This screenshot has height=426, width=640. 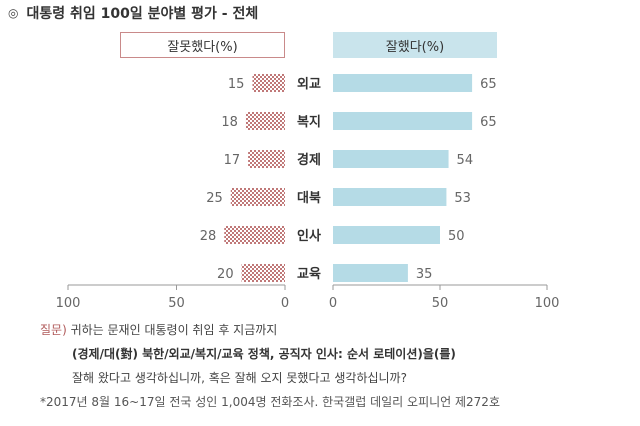 I want to click on chart-title-text: 대통령 취임 100일 분야별 평가 - 전체, so click(x=142, y=14).